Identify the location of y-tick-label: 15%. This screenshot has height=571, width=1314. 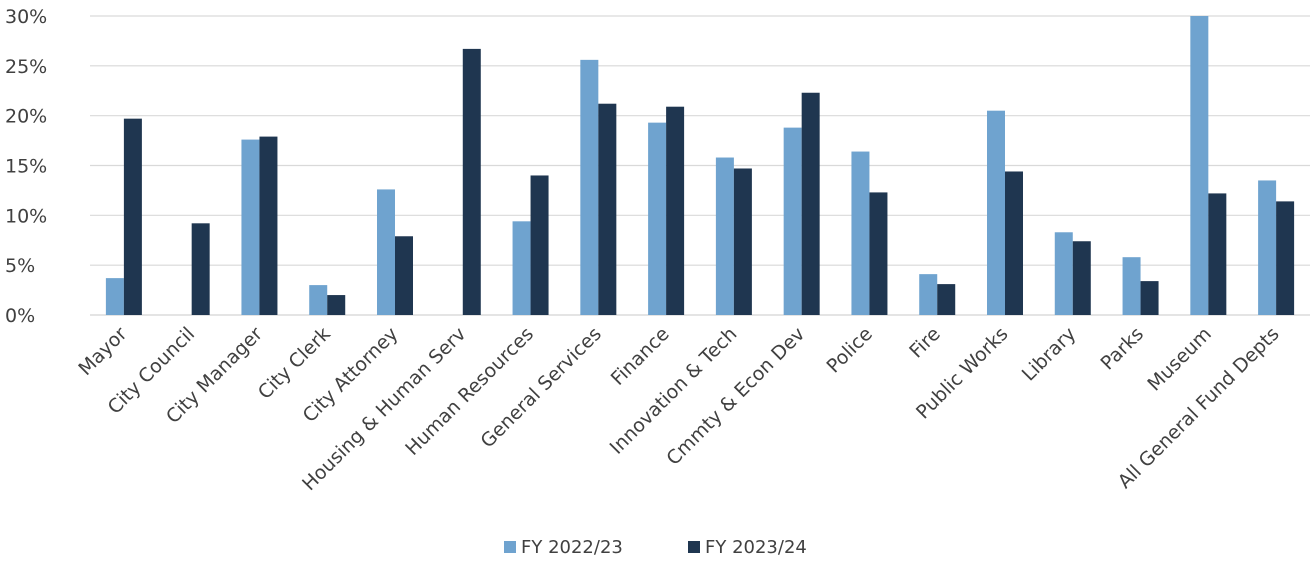
(26, 167).